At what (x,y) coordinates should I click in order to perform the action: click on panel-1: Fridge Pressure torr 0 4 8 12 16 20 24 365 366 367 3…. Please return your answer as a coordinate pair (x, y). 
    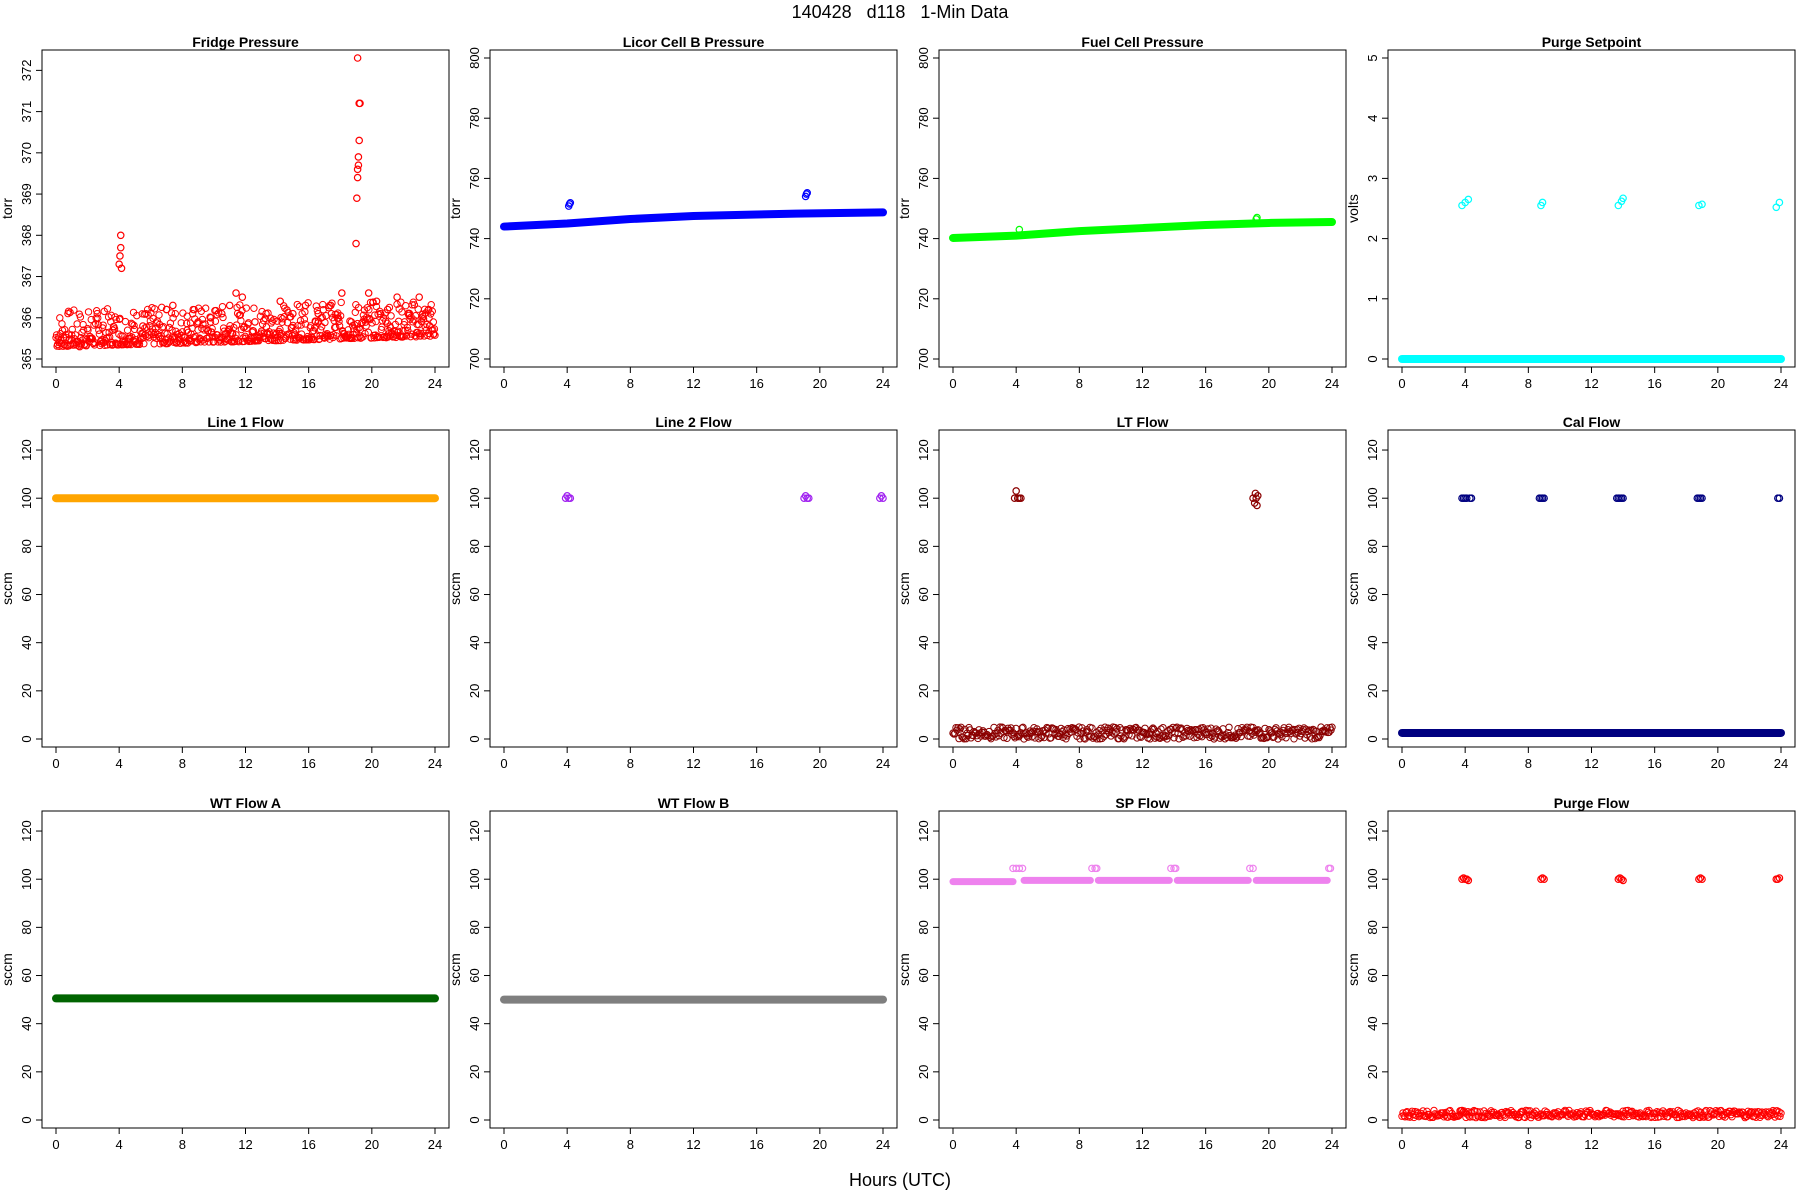
    Looking at the image, I should click on (225, 212).